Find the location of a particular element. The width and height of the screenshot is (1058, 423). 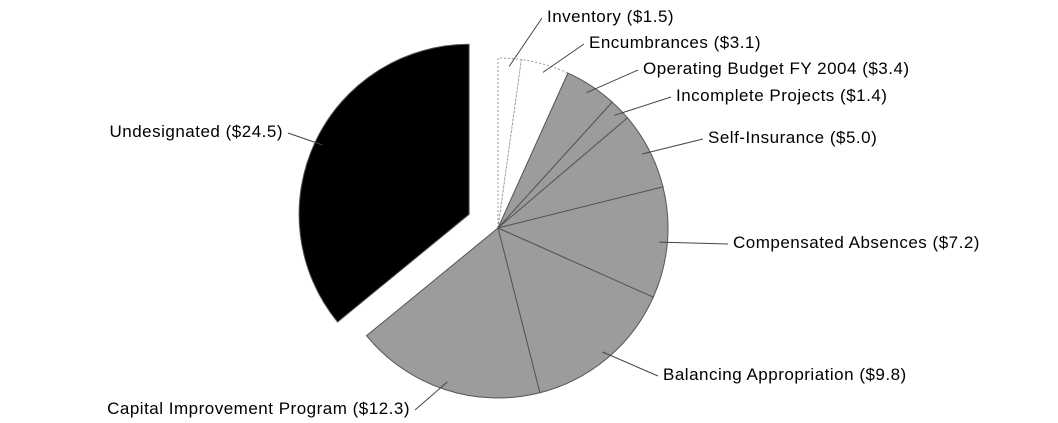

slice-label: Inventory ($1.5) is located at coordinates (610, 16).